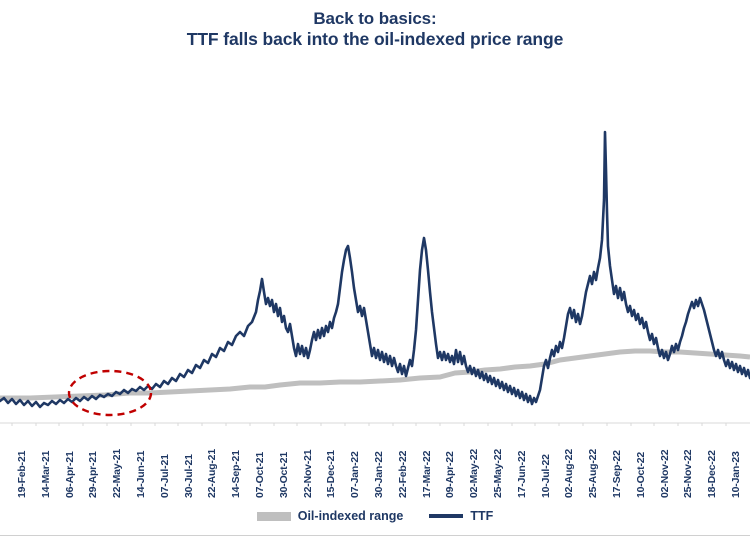 The image size is (750, 536). What do you see at coordinates (164, 476) in the screenshot?
I see `x-axis-tick-label: 07-Jul-21` at bounding box center [164, 476].